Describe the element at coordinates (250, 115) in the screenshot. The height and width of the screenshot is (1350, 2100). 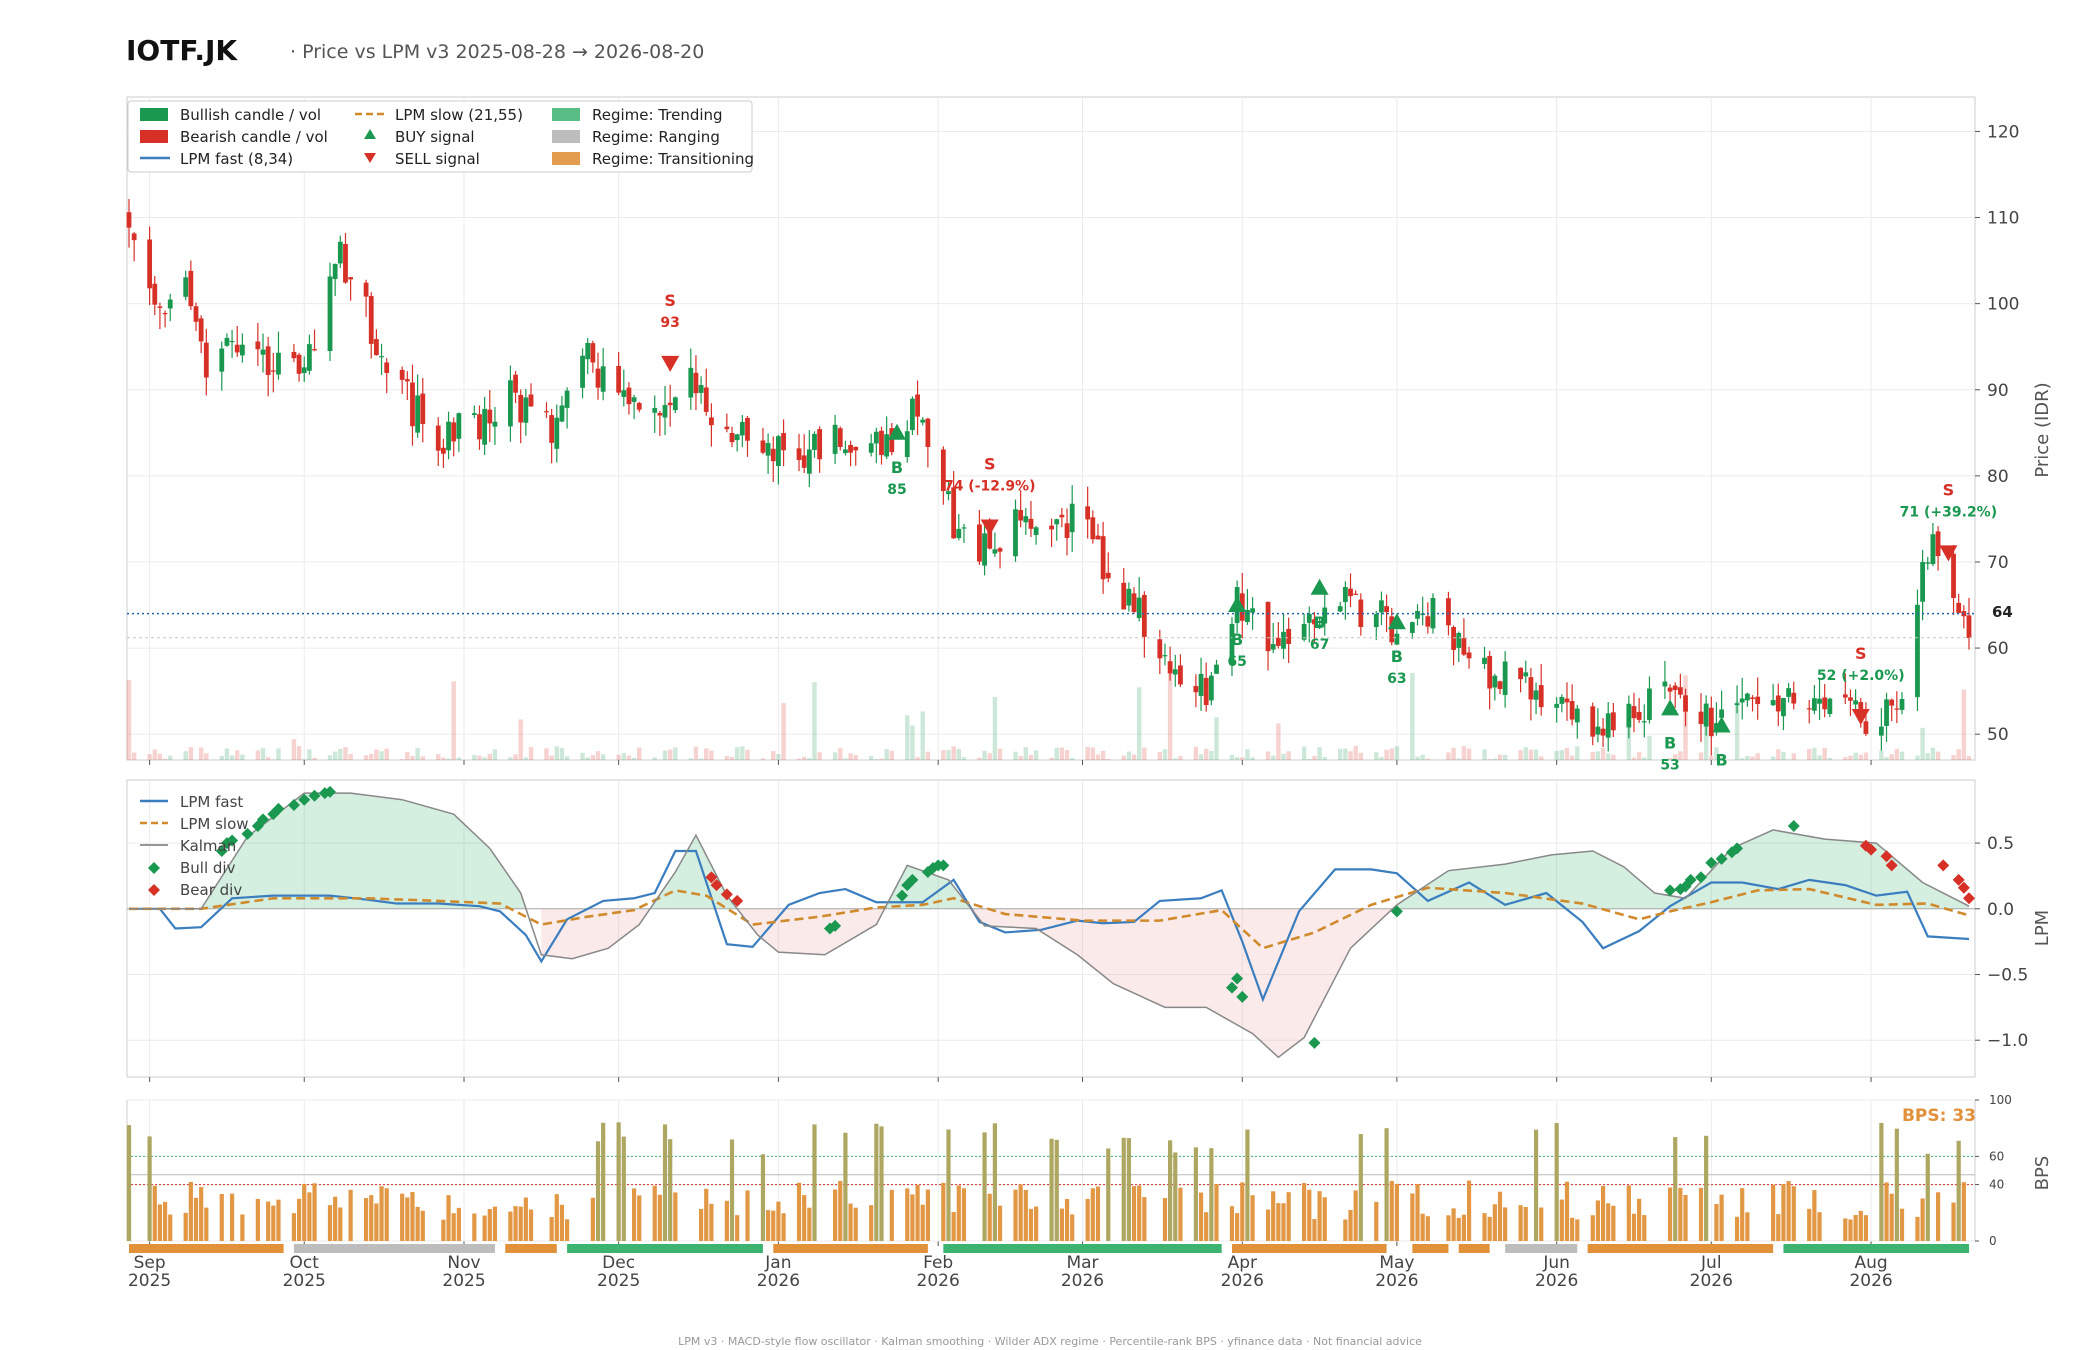
I see `legend-bullish-candle: Bullish candle / vol` at that location.